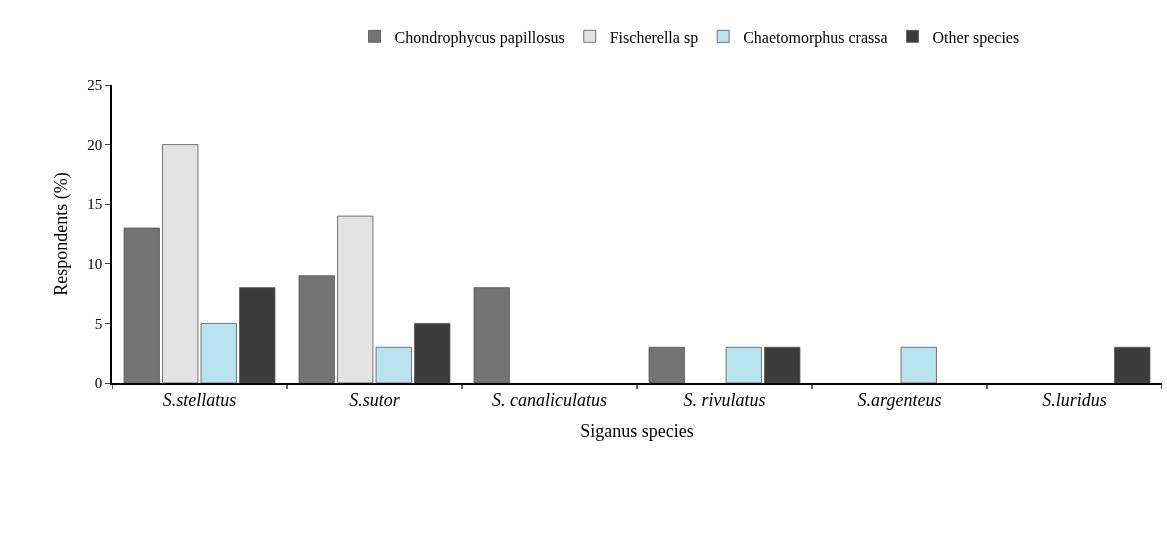 This screenshot has width=1167, height=533. I want to click on y-tick-label: 25, so click(95, 85).